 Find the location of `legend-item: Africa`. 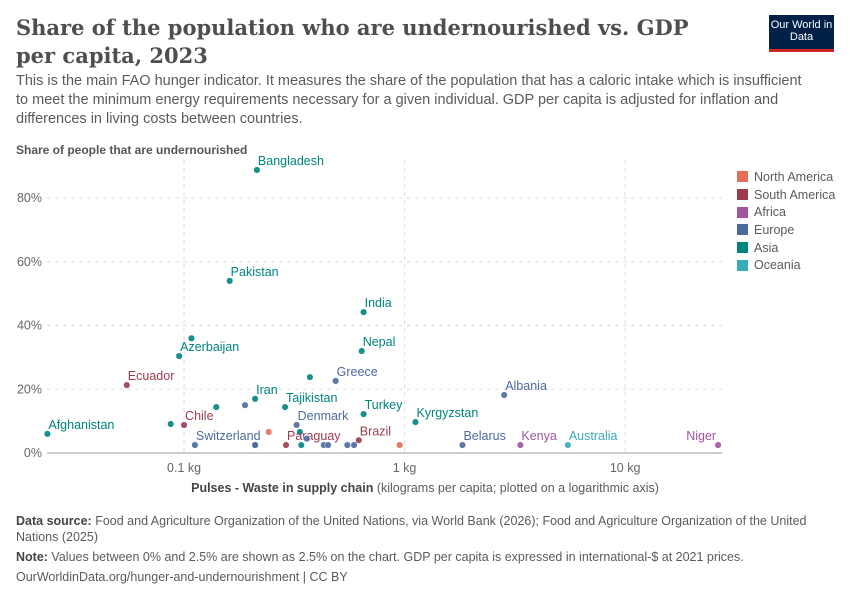

legend-item: Africa is located at coordinates (786, 212).